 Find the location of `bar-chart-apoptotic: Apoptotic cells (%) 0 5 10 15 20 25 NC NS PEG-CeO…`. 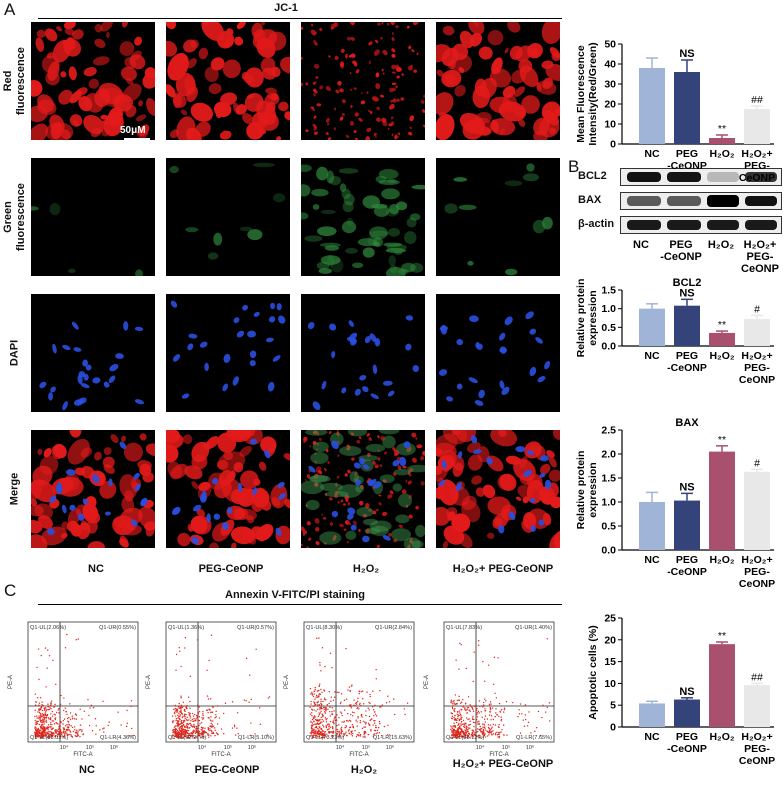

bar-chart-apoptotic: Apoptotic cells (%) 0 5 10 15 20 25 NC NS PEG-CeO… is located at coordinates (681, 690).